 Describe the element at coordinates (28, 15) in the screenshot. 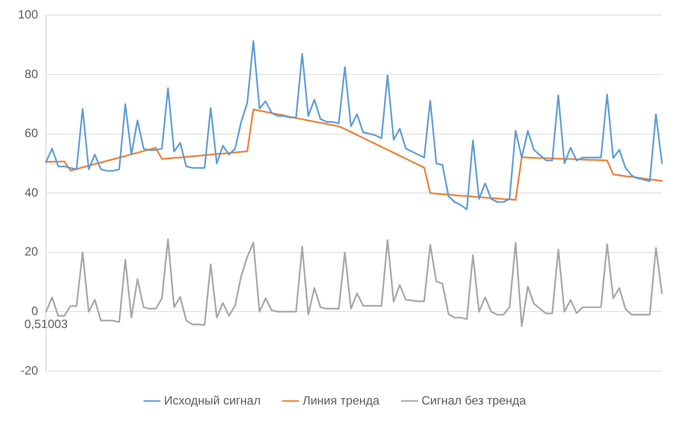

I see `y-tick-label: 100` at that location.